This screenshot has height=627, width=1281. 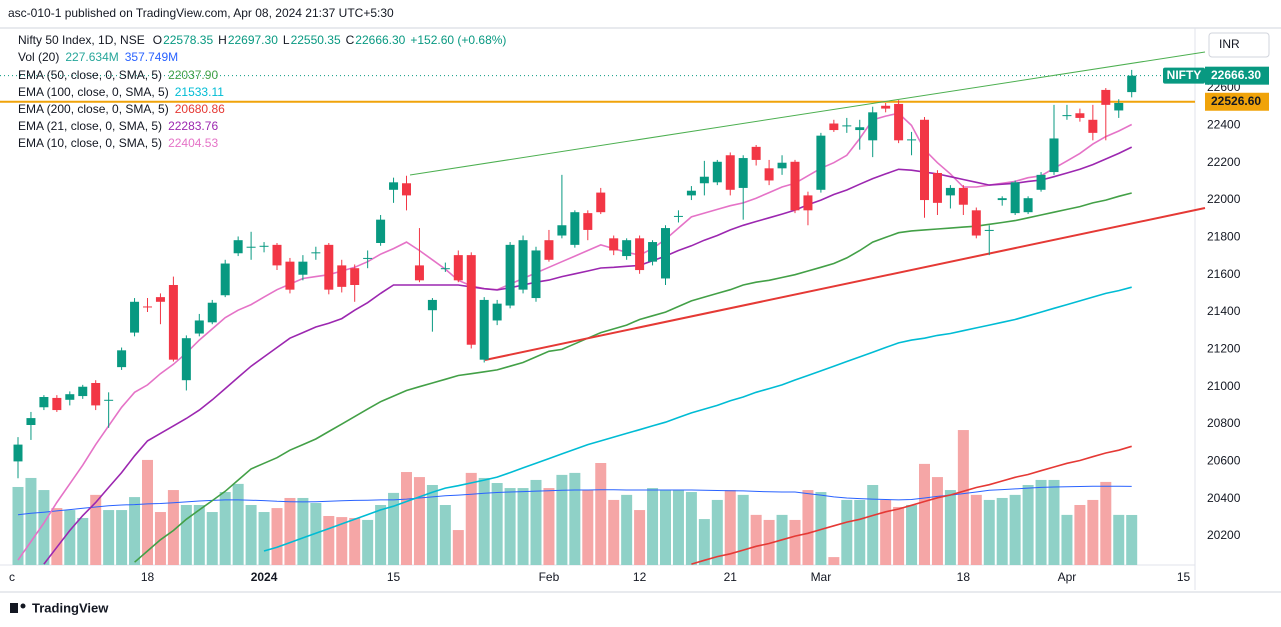 What do you see at coordinates (1224, 199) in the screenshot?
I see `y-tick-label: 22000` at bounding box center [1224, 199].